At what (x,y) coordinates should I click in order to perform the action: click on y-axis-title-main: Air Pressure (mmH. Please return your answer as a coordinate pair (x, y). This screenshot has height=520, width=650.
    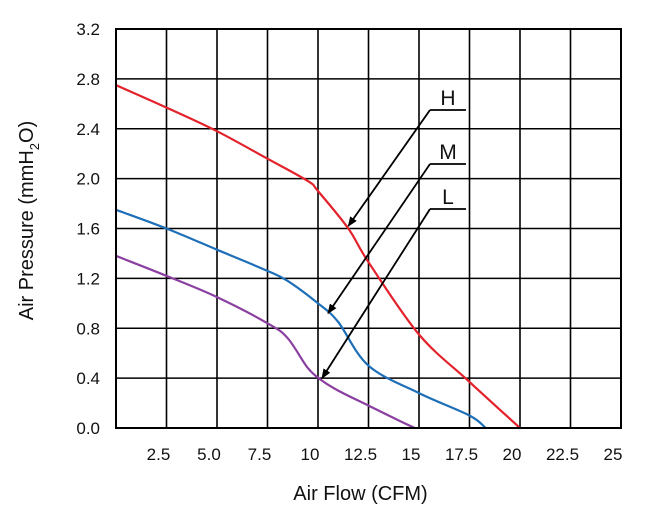
    Looking at the image, I should click on (27, 235).